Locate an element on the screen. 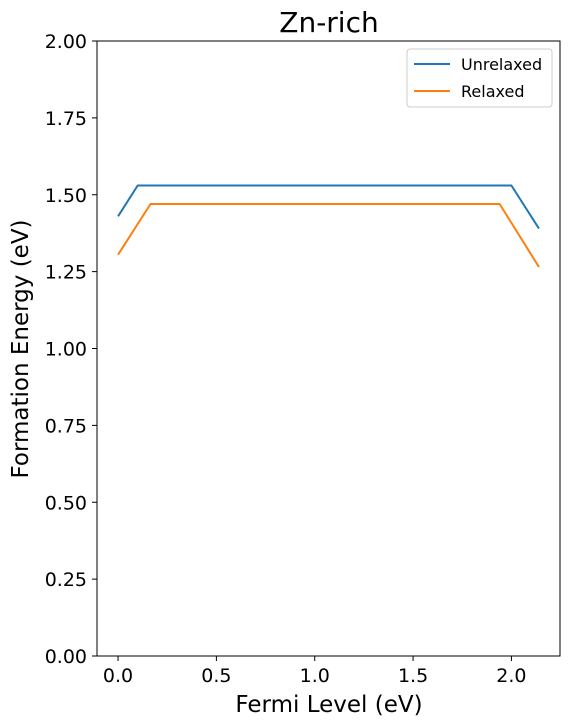  y-tick-label: 2.00 is located at coordinates (66, 42).